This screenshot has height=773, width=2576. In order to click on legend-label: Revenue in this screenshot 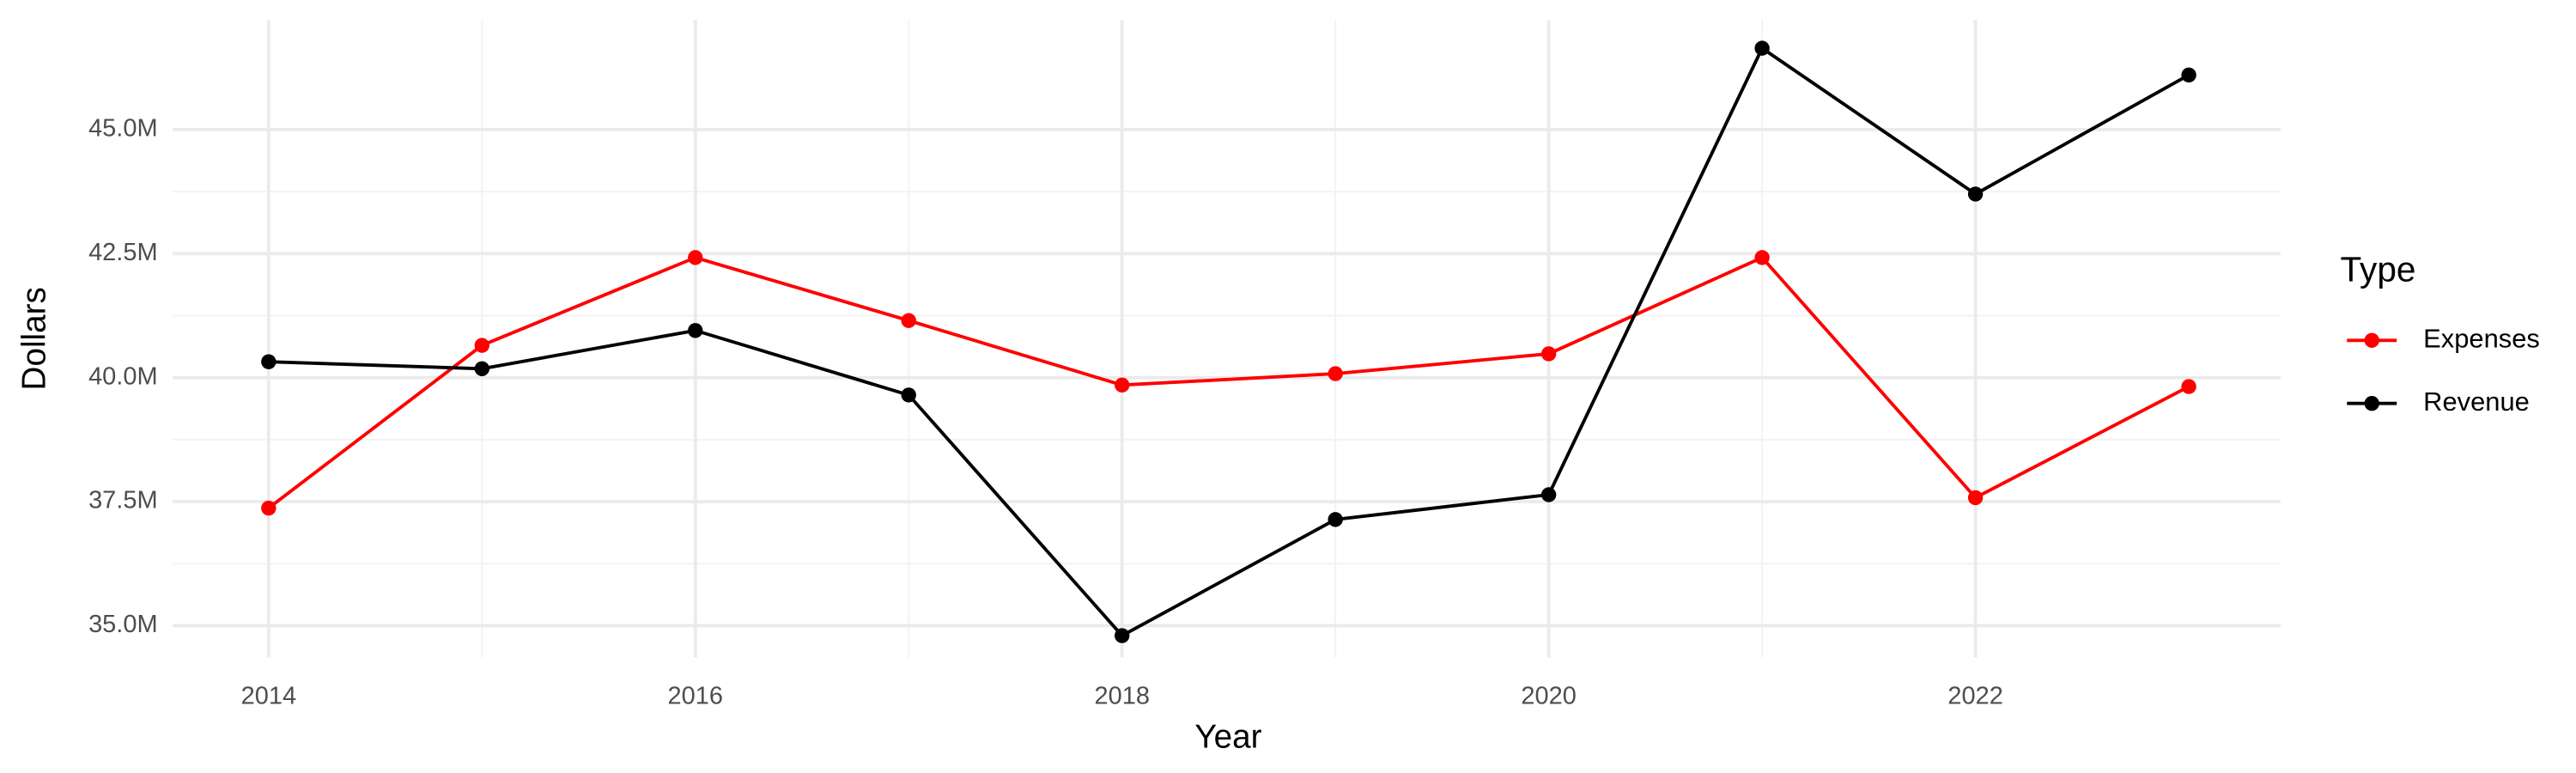, I will do `click(2477, 401)`.